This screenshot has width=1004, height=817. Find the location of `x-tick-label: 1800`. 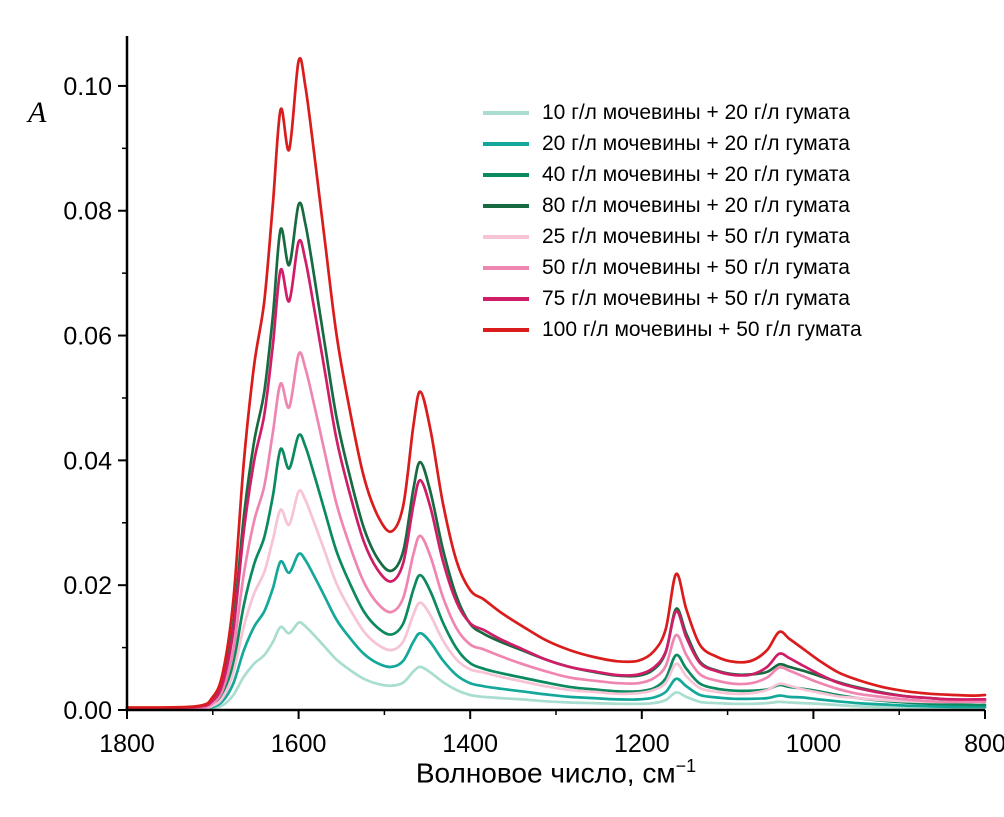

x-tick-label: 1800 is located at coordinates (127, 744).